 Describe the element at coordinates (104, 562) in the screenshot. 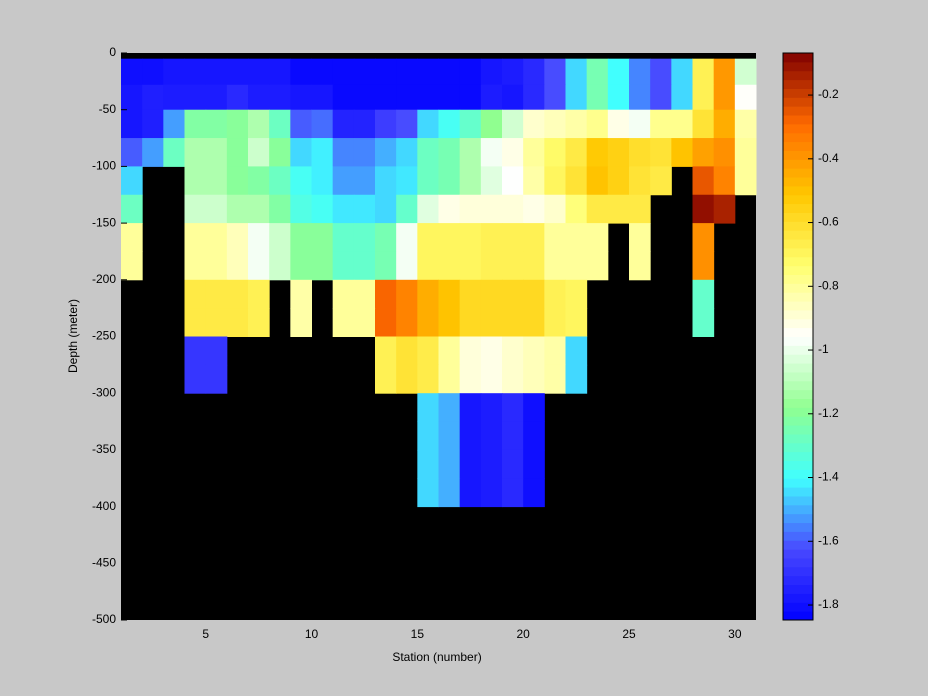

I see `y-tick-label: -450` at that location.